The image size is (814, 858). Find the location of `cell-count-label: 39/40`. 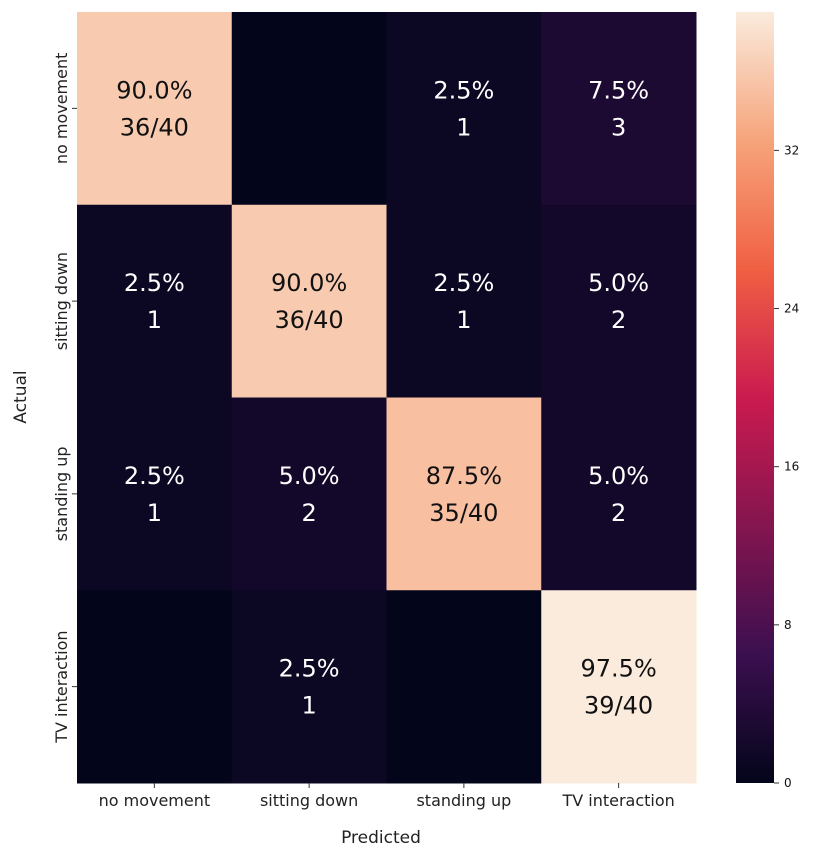

cell-count-label: 39/40 is located at coordinates (618, 706).